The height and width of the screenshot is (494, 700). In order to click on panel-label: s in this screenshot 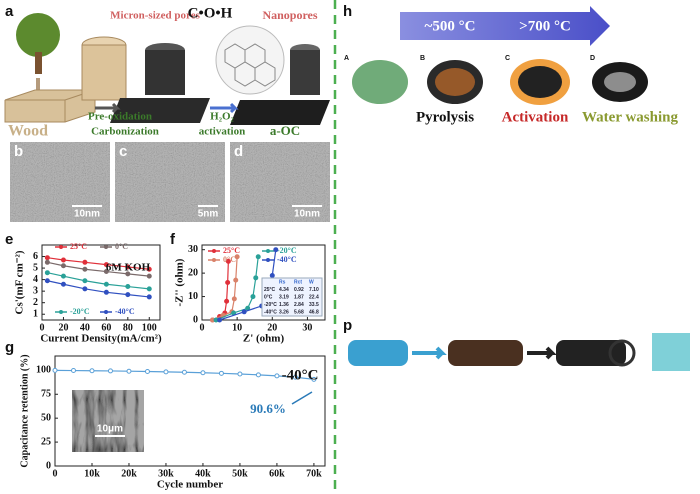, I will do `click(590, 411)`.